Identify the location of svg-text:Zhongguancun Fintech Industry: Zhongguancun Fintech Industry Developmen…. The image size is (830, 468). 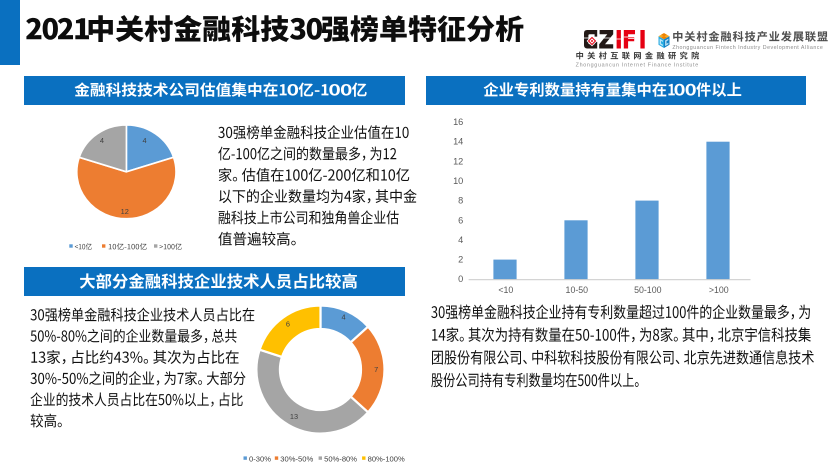
(747, 48).